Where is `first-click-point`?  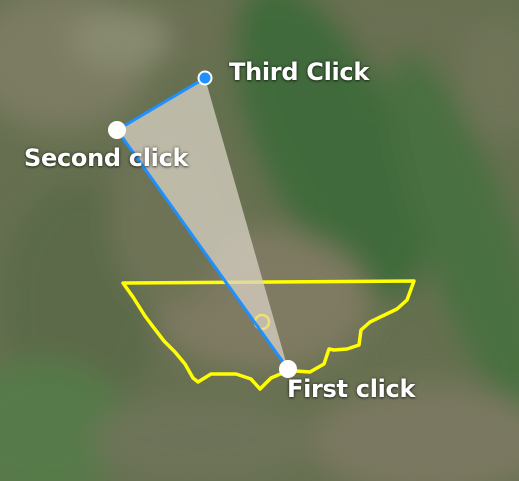 first-click-point is located at coordinates (288, 369).